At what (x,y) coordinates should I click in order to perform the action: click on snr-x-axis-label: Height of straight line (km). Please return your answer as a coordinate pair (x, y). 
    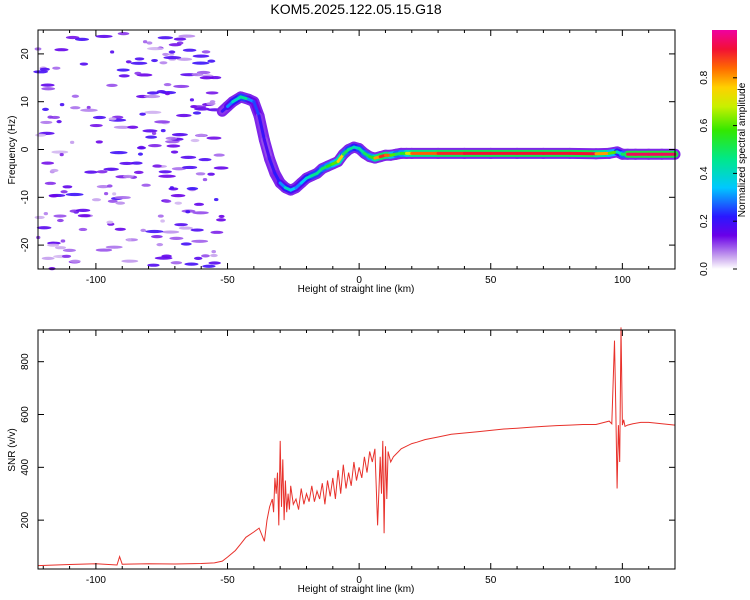
    Looking at the image, I should click on (356, 589).